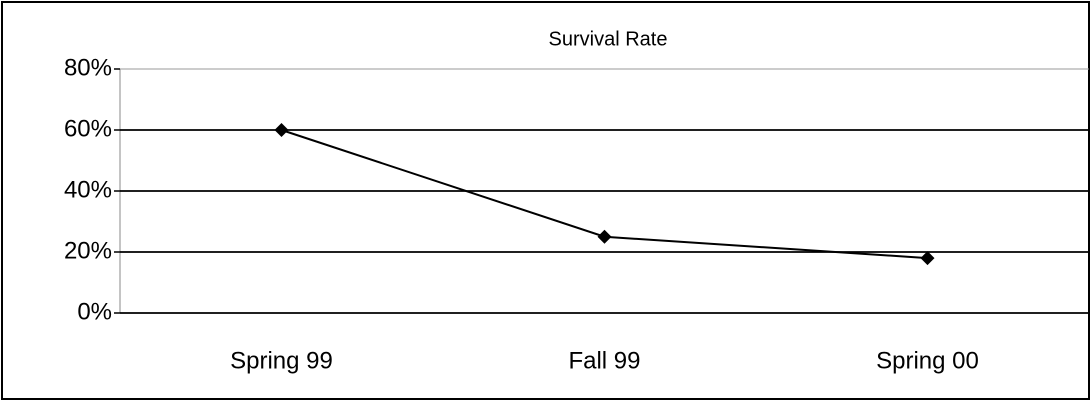 The width and height of the screenshot is (1092, 402). What do you see at coordinates (281, 360) in the screenshot?
I see `x-tick-label: Spring 99` at bounding box center [281, 360].